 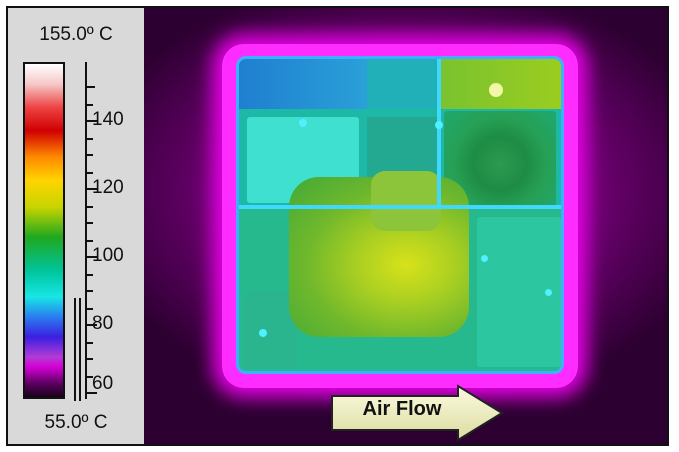 What do you see at coordinates (44, 230) in the screenshot?
I see `temperature-colorbar` at bounding box center [44, 230].